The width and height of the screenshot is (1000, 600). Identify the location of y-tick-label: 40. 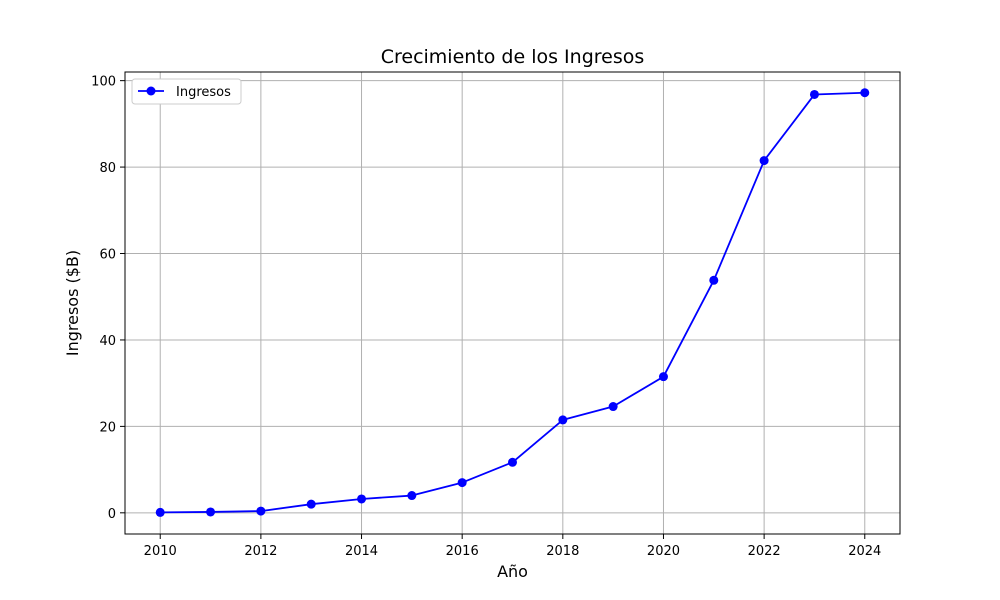
(107, 341).